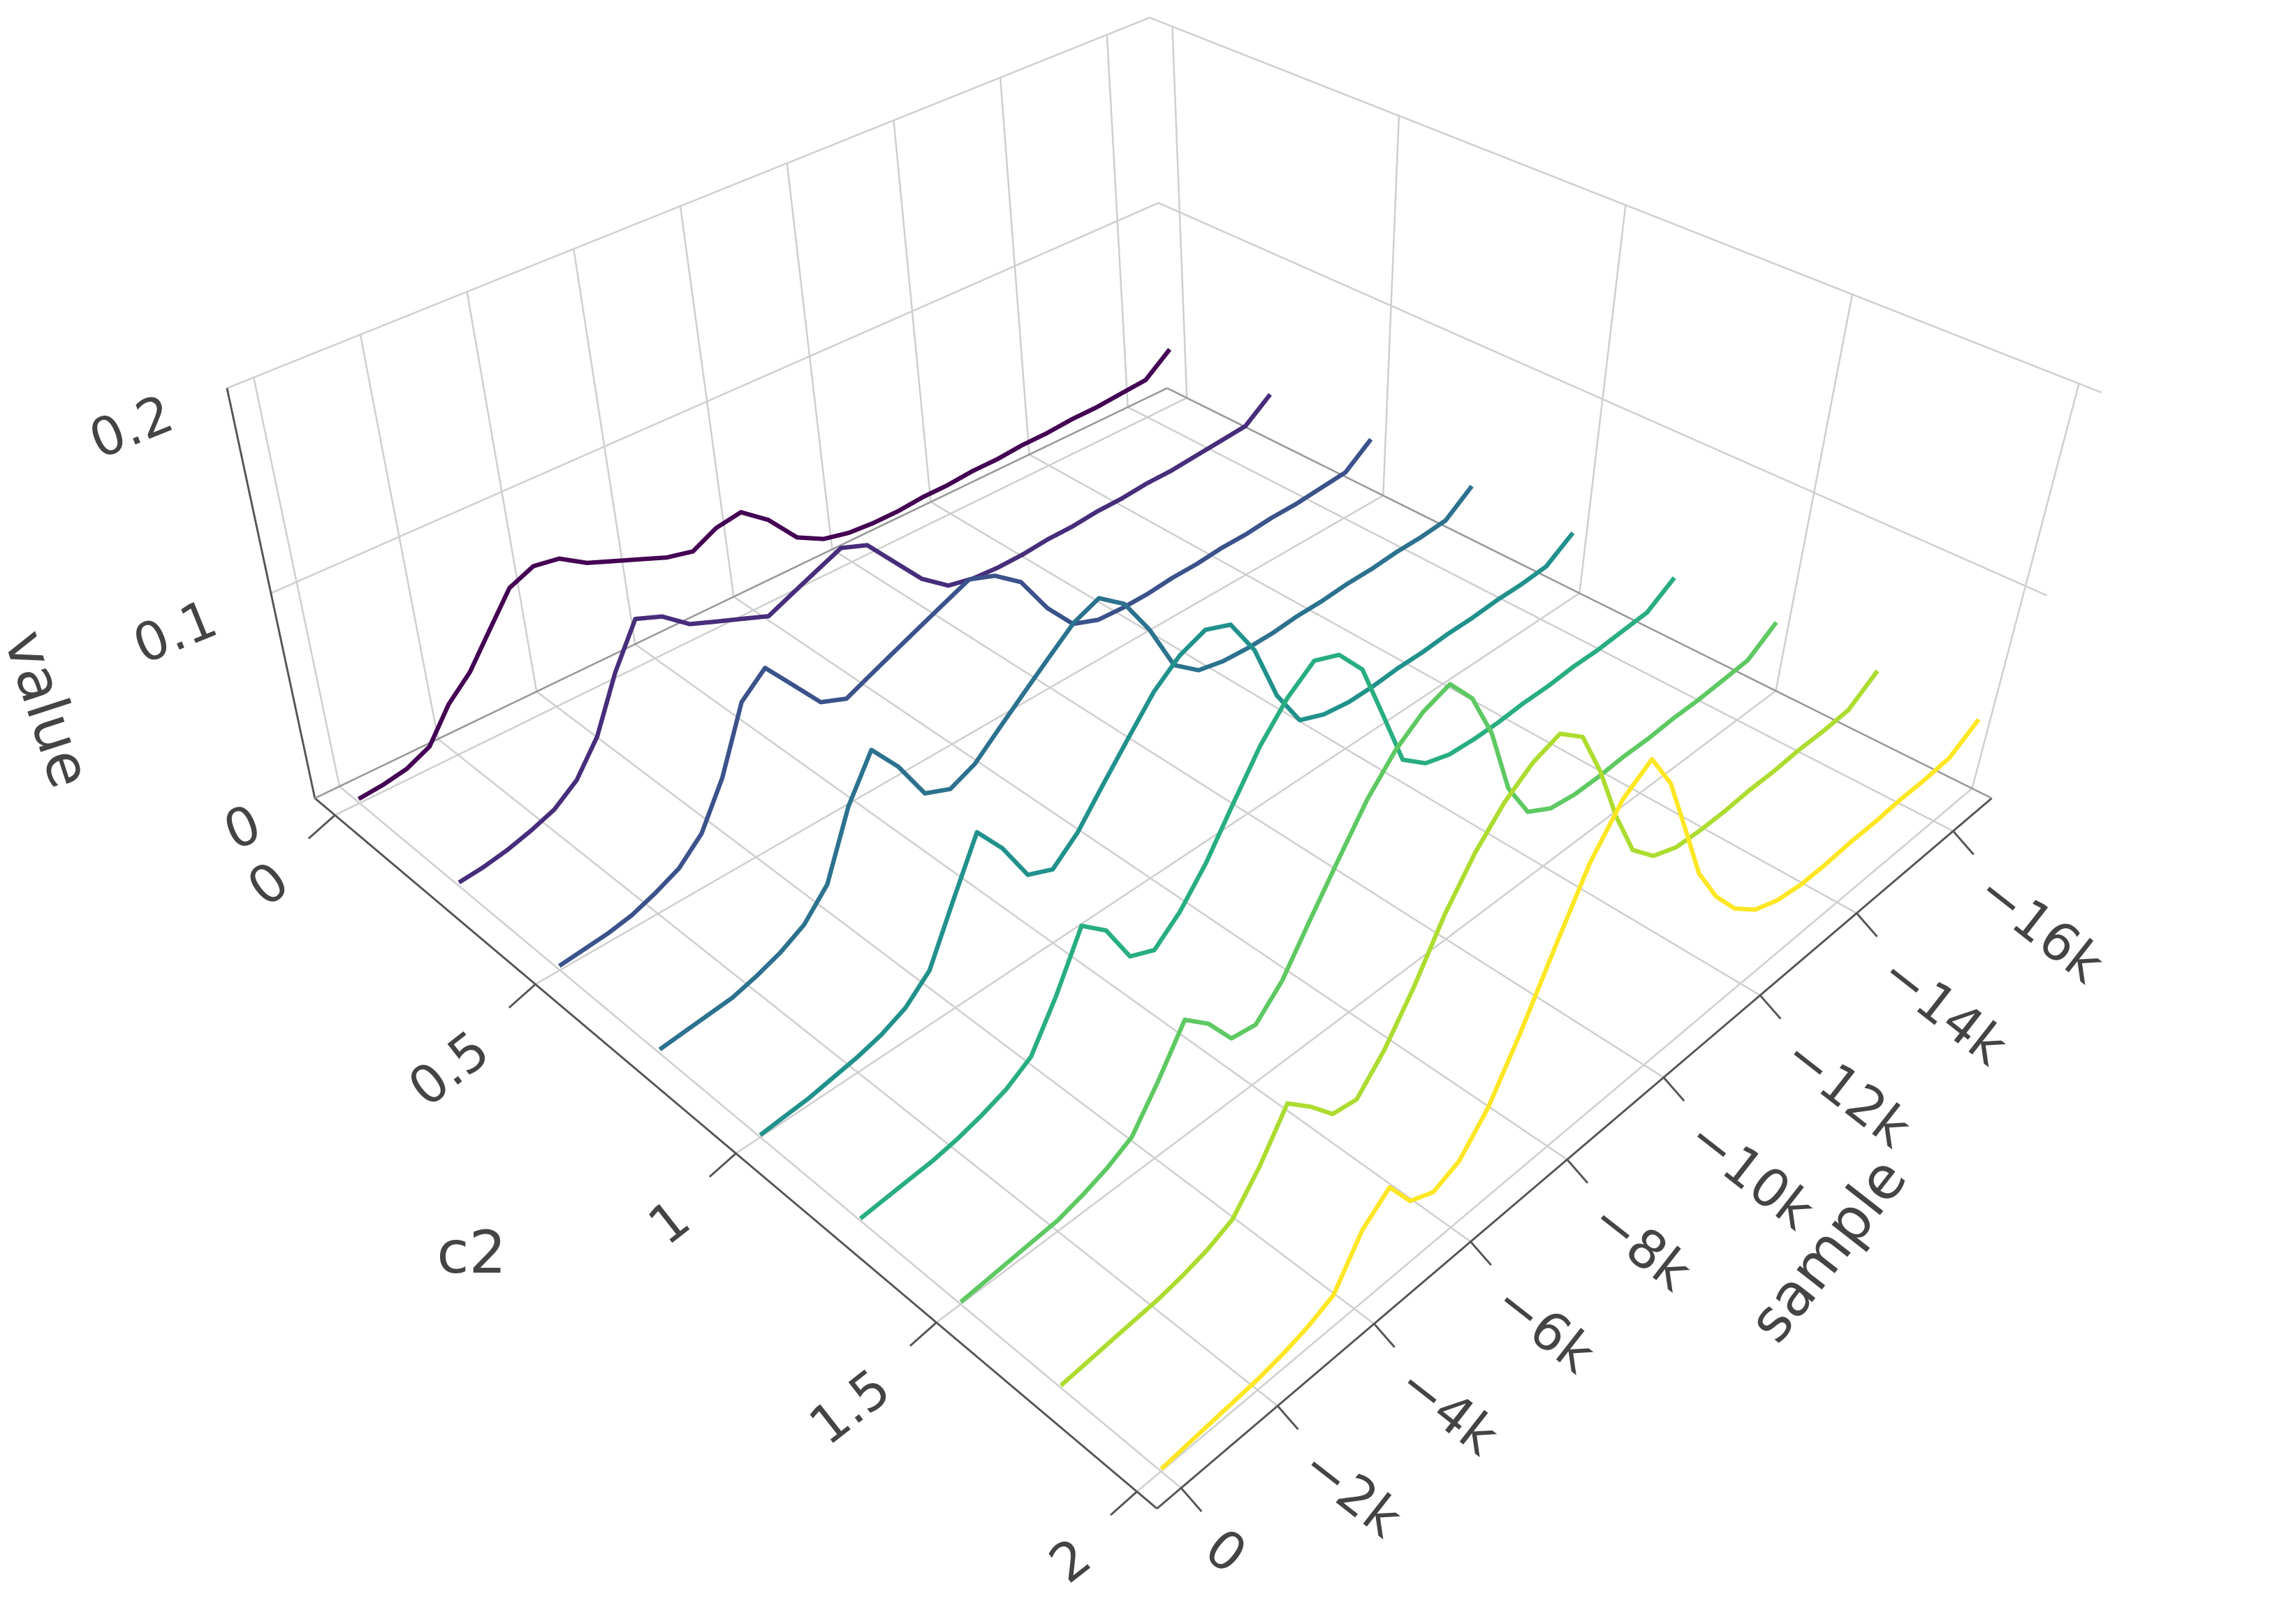  What do you see at coordinates (52, 709) in the screenshot?
I see `z-axis-title: value` at bounding box center [52, 709].